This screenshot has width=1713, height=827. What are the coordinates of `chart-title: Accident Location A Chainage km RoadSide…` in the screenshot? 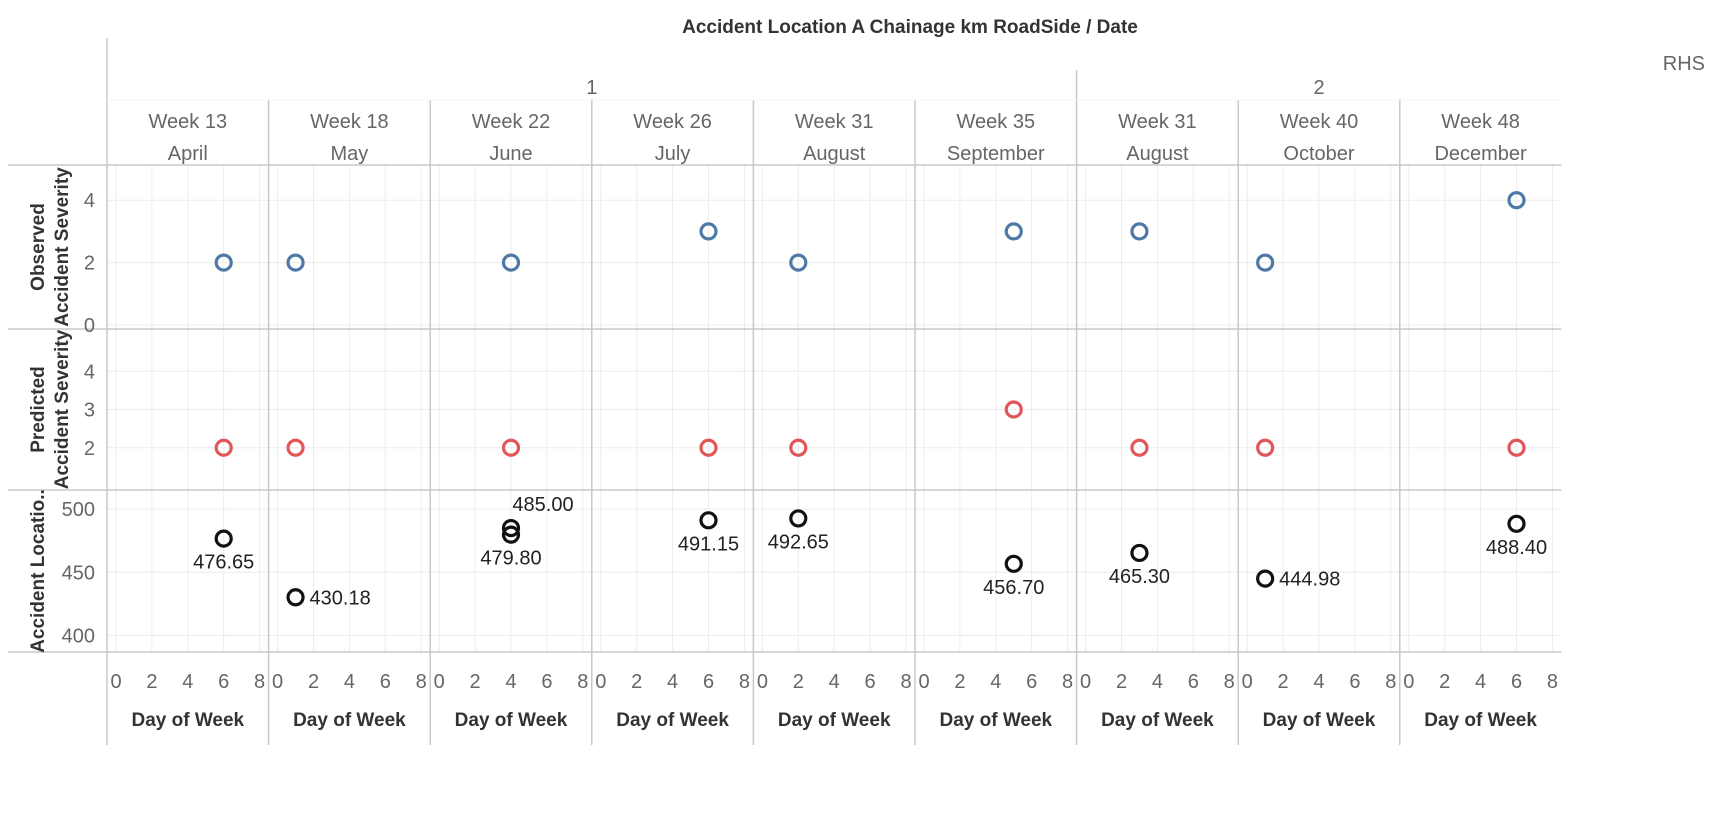 It's located at (910, 27).